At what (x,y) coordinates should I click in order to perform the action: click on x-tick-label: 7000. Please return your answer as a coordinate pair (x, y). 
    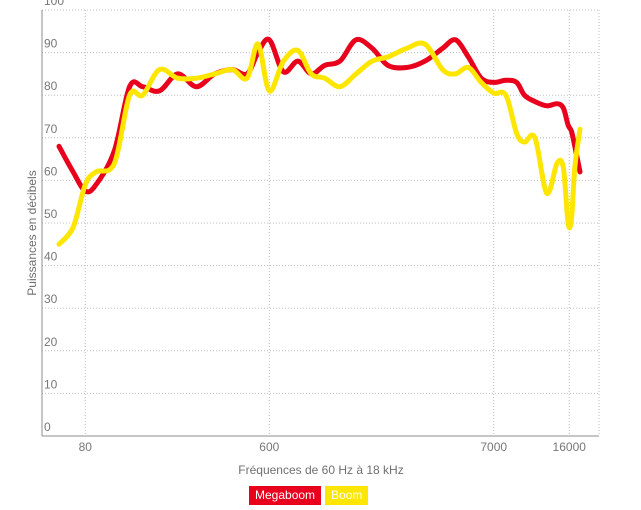
    Looking at the image, I should click on (493, 447).